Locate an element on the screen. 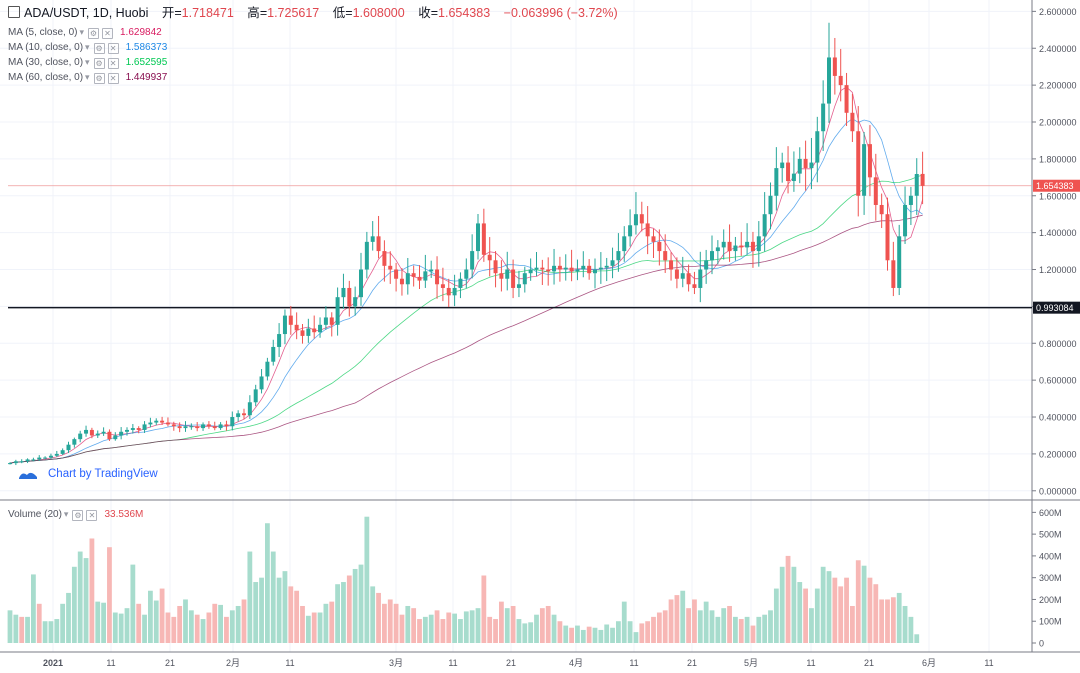 The image size is (1080, 673). ma10-legend: MA (10, close, 0) ▾ ⚙ ✕ 1.586373 is located at coordinates (87, 47).